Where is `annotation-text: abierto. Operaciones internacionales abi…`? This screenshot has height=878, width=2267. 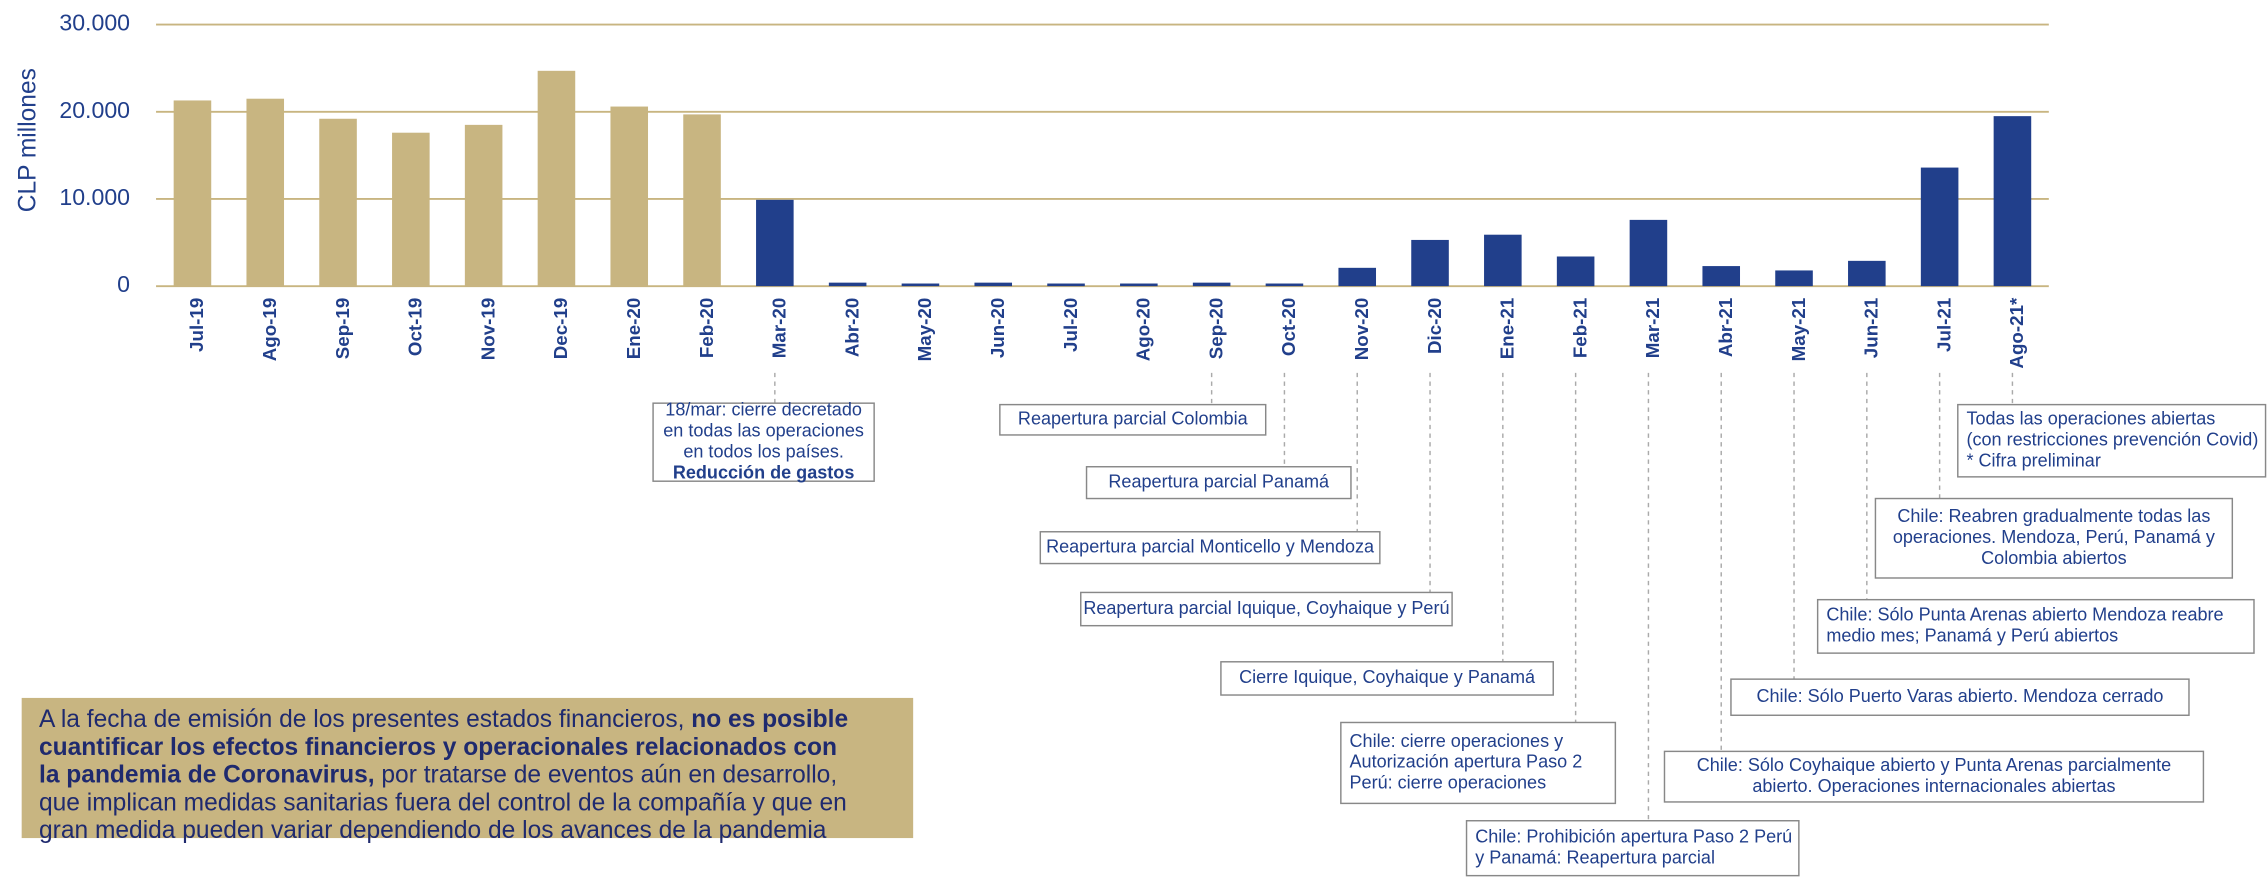 annotation-text: abierto. Operaciones internacionales abi… is located at coordinates (1933, 786).